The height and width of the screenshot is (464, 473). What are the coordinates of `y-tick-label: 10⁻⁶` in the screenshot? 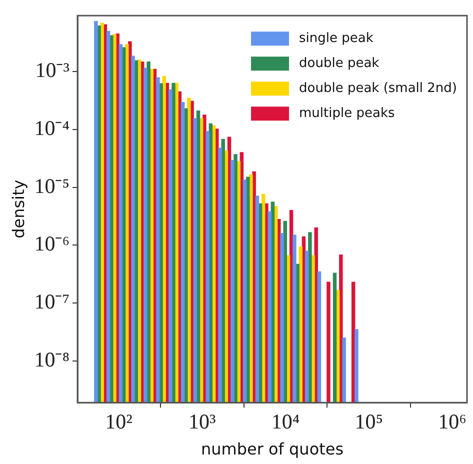 It's located at (52, 244).